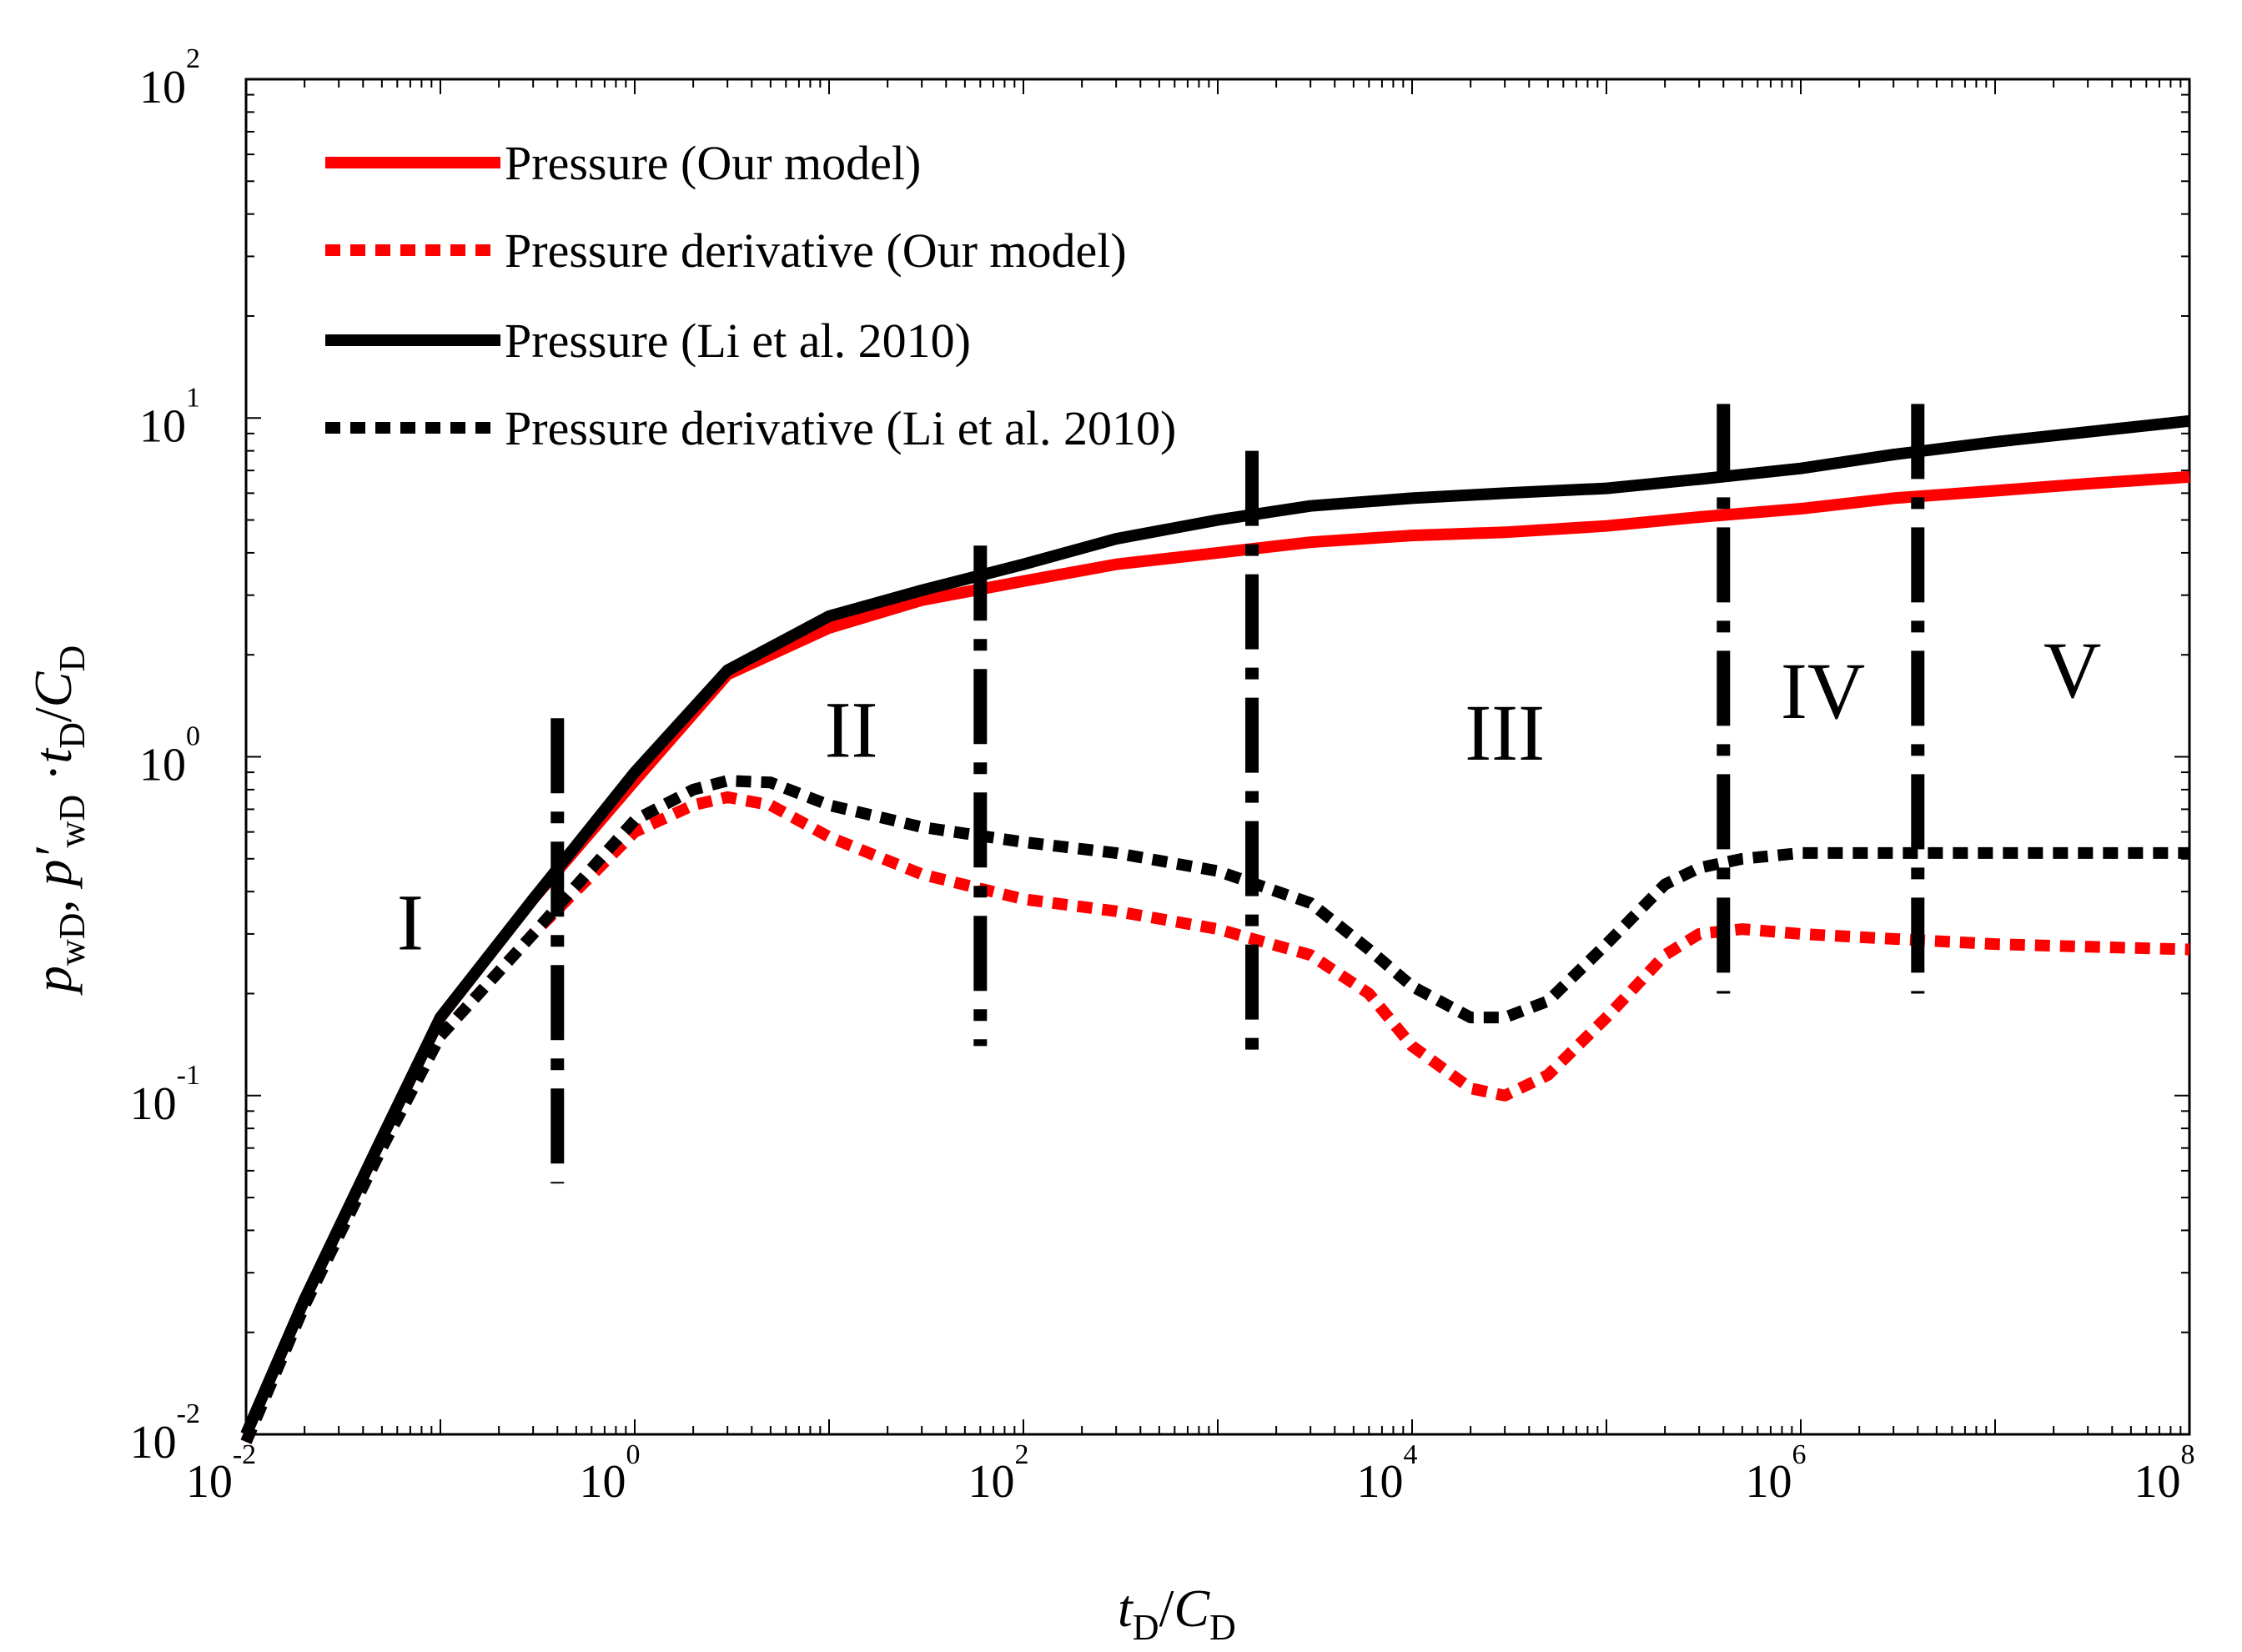 The height and width of the screenshot is (1652, 2242). I want to click on region-label: III, so click(1505, 732).